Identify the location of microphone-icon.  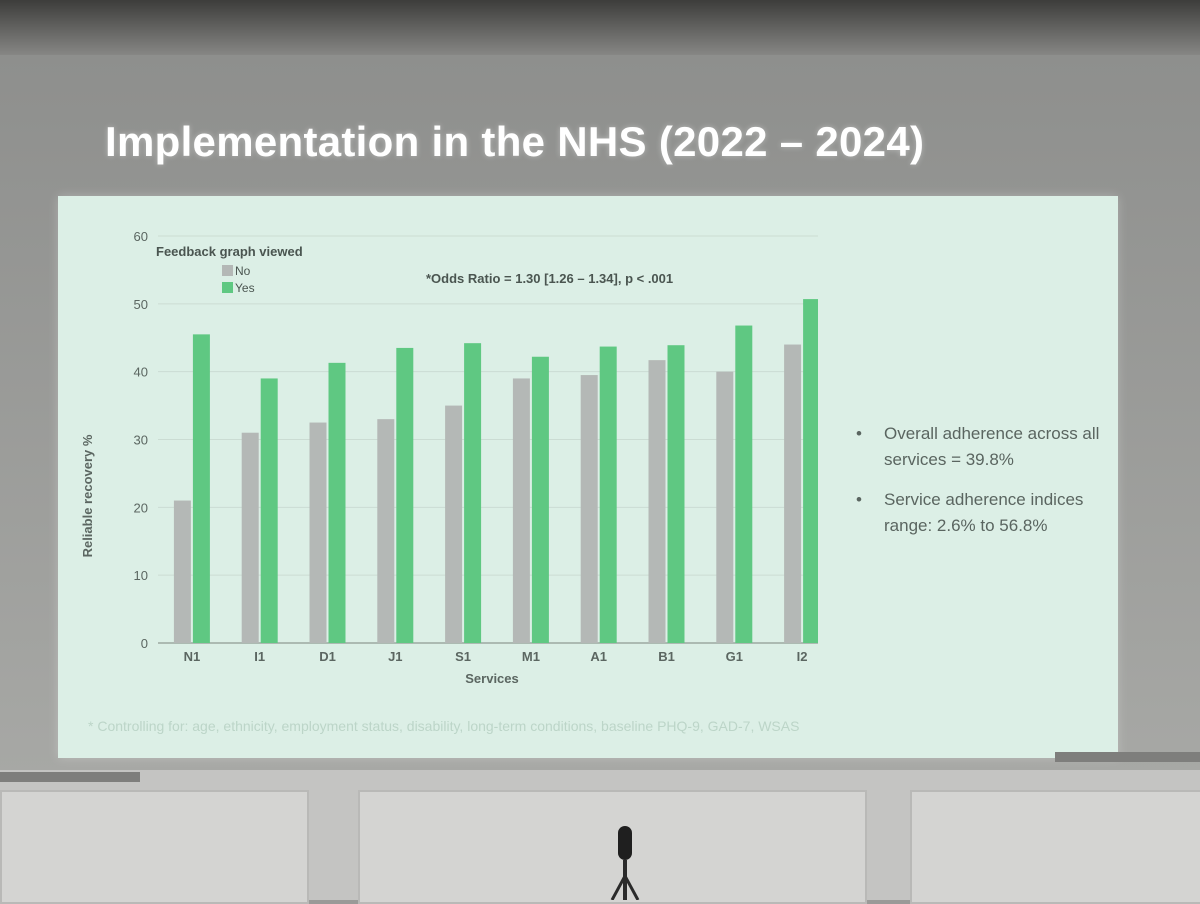
(625, 863).